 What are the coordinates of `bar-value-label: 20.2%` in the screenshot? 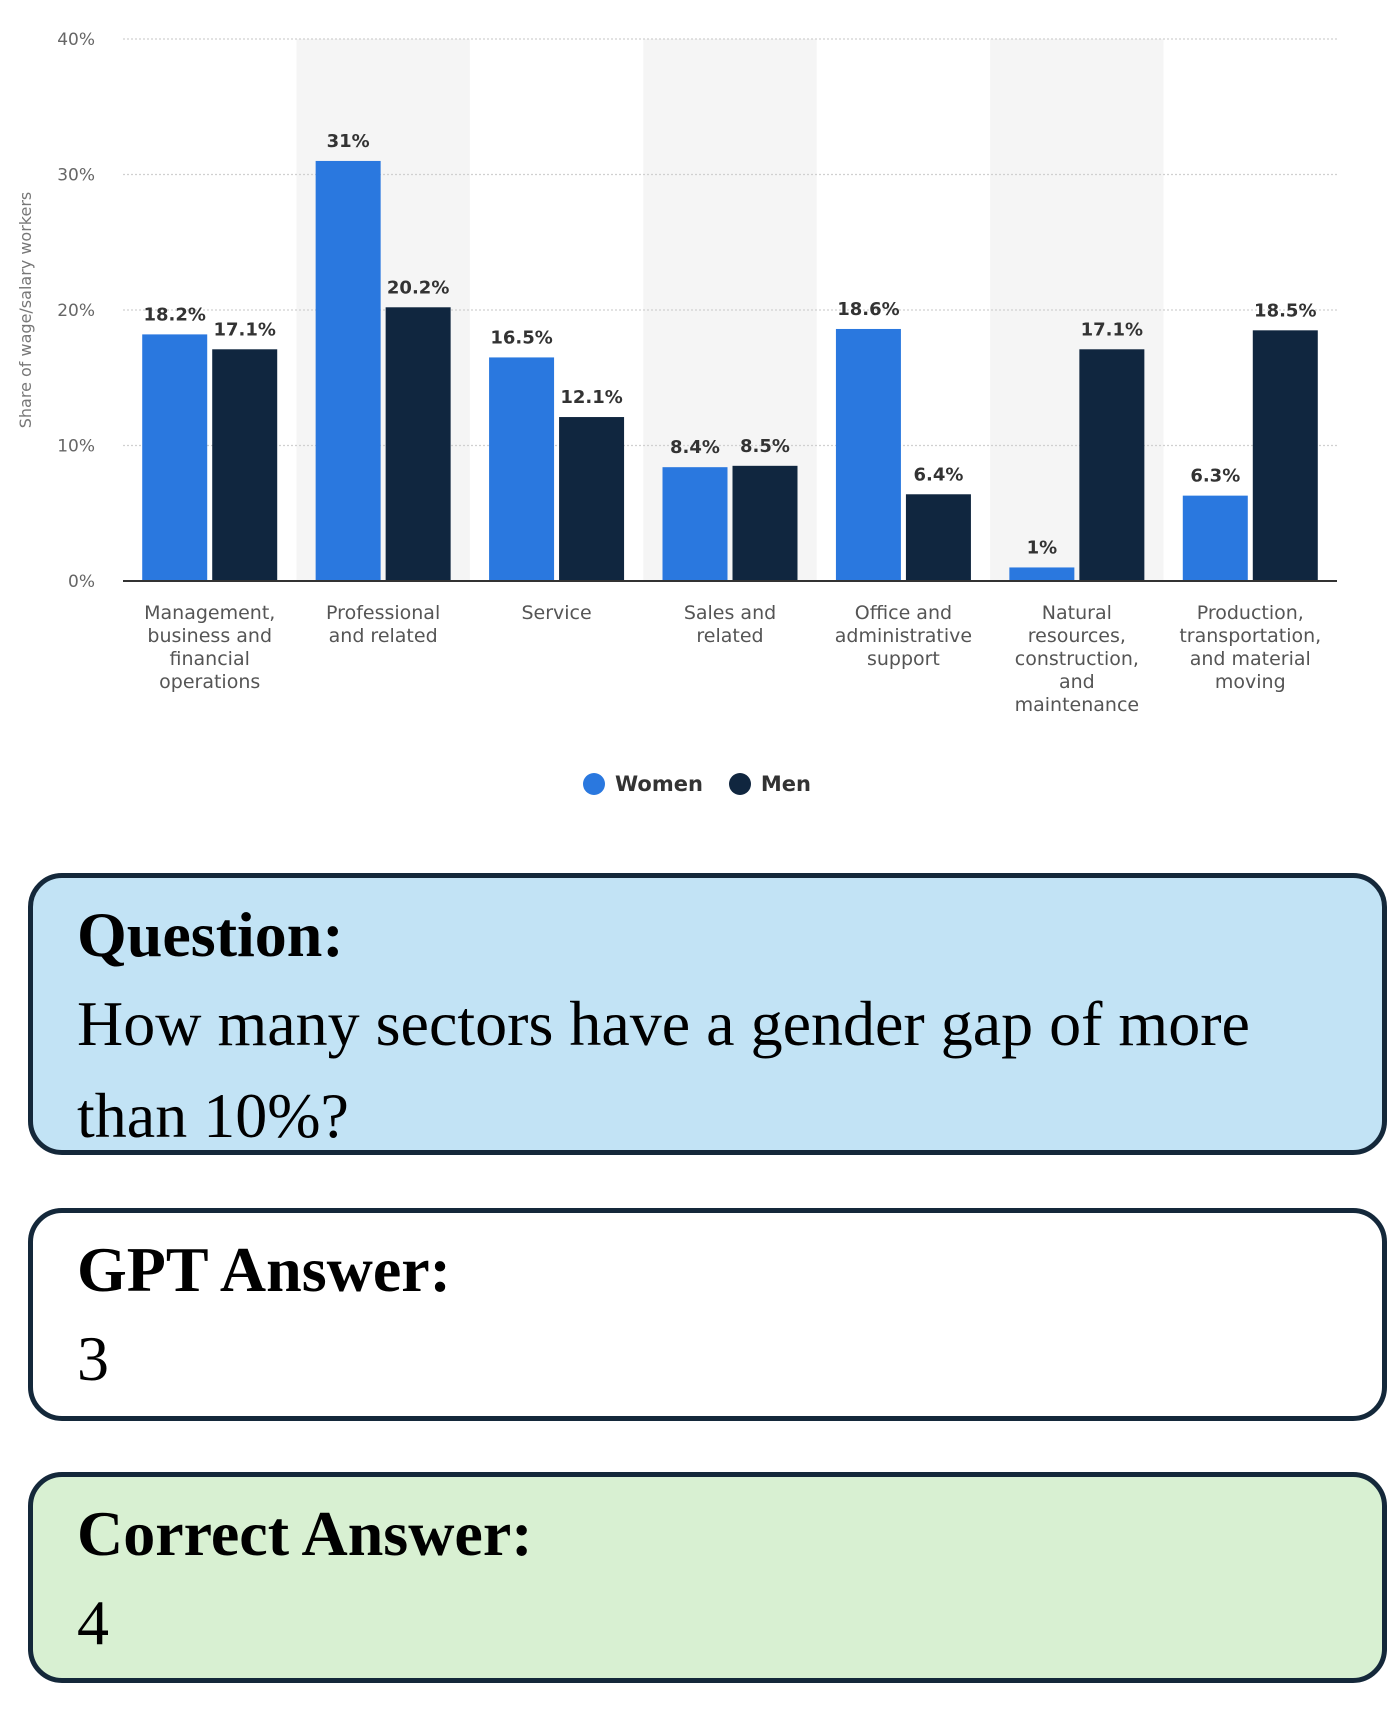 It's located at (418, 287).